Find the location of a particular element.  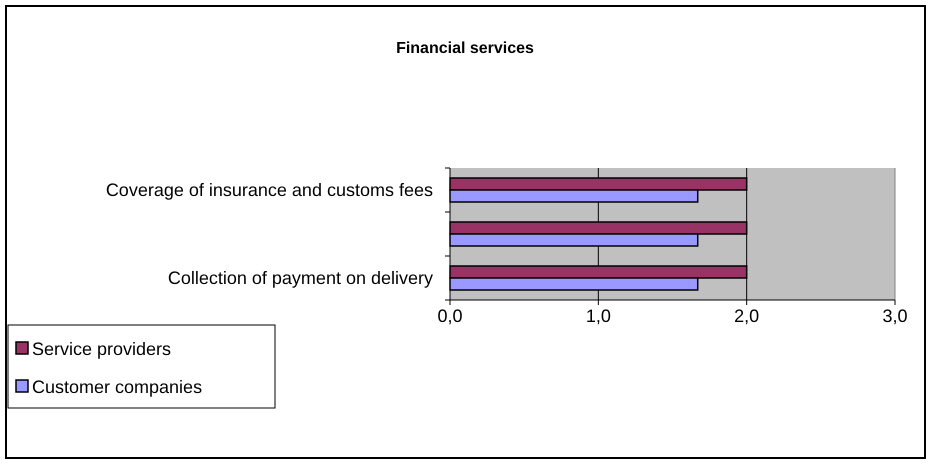

y-tick-label: Coverage of insurance and customs fees is located at coordinates (270, 190).